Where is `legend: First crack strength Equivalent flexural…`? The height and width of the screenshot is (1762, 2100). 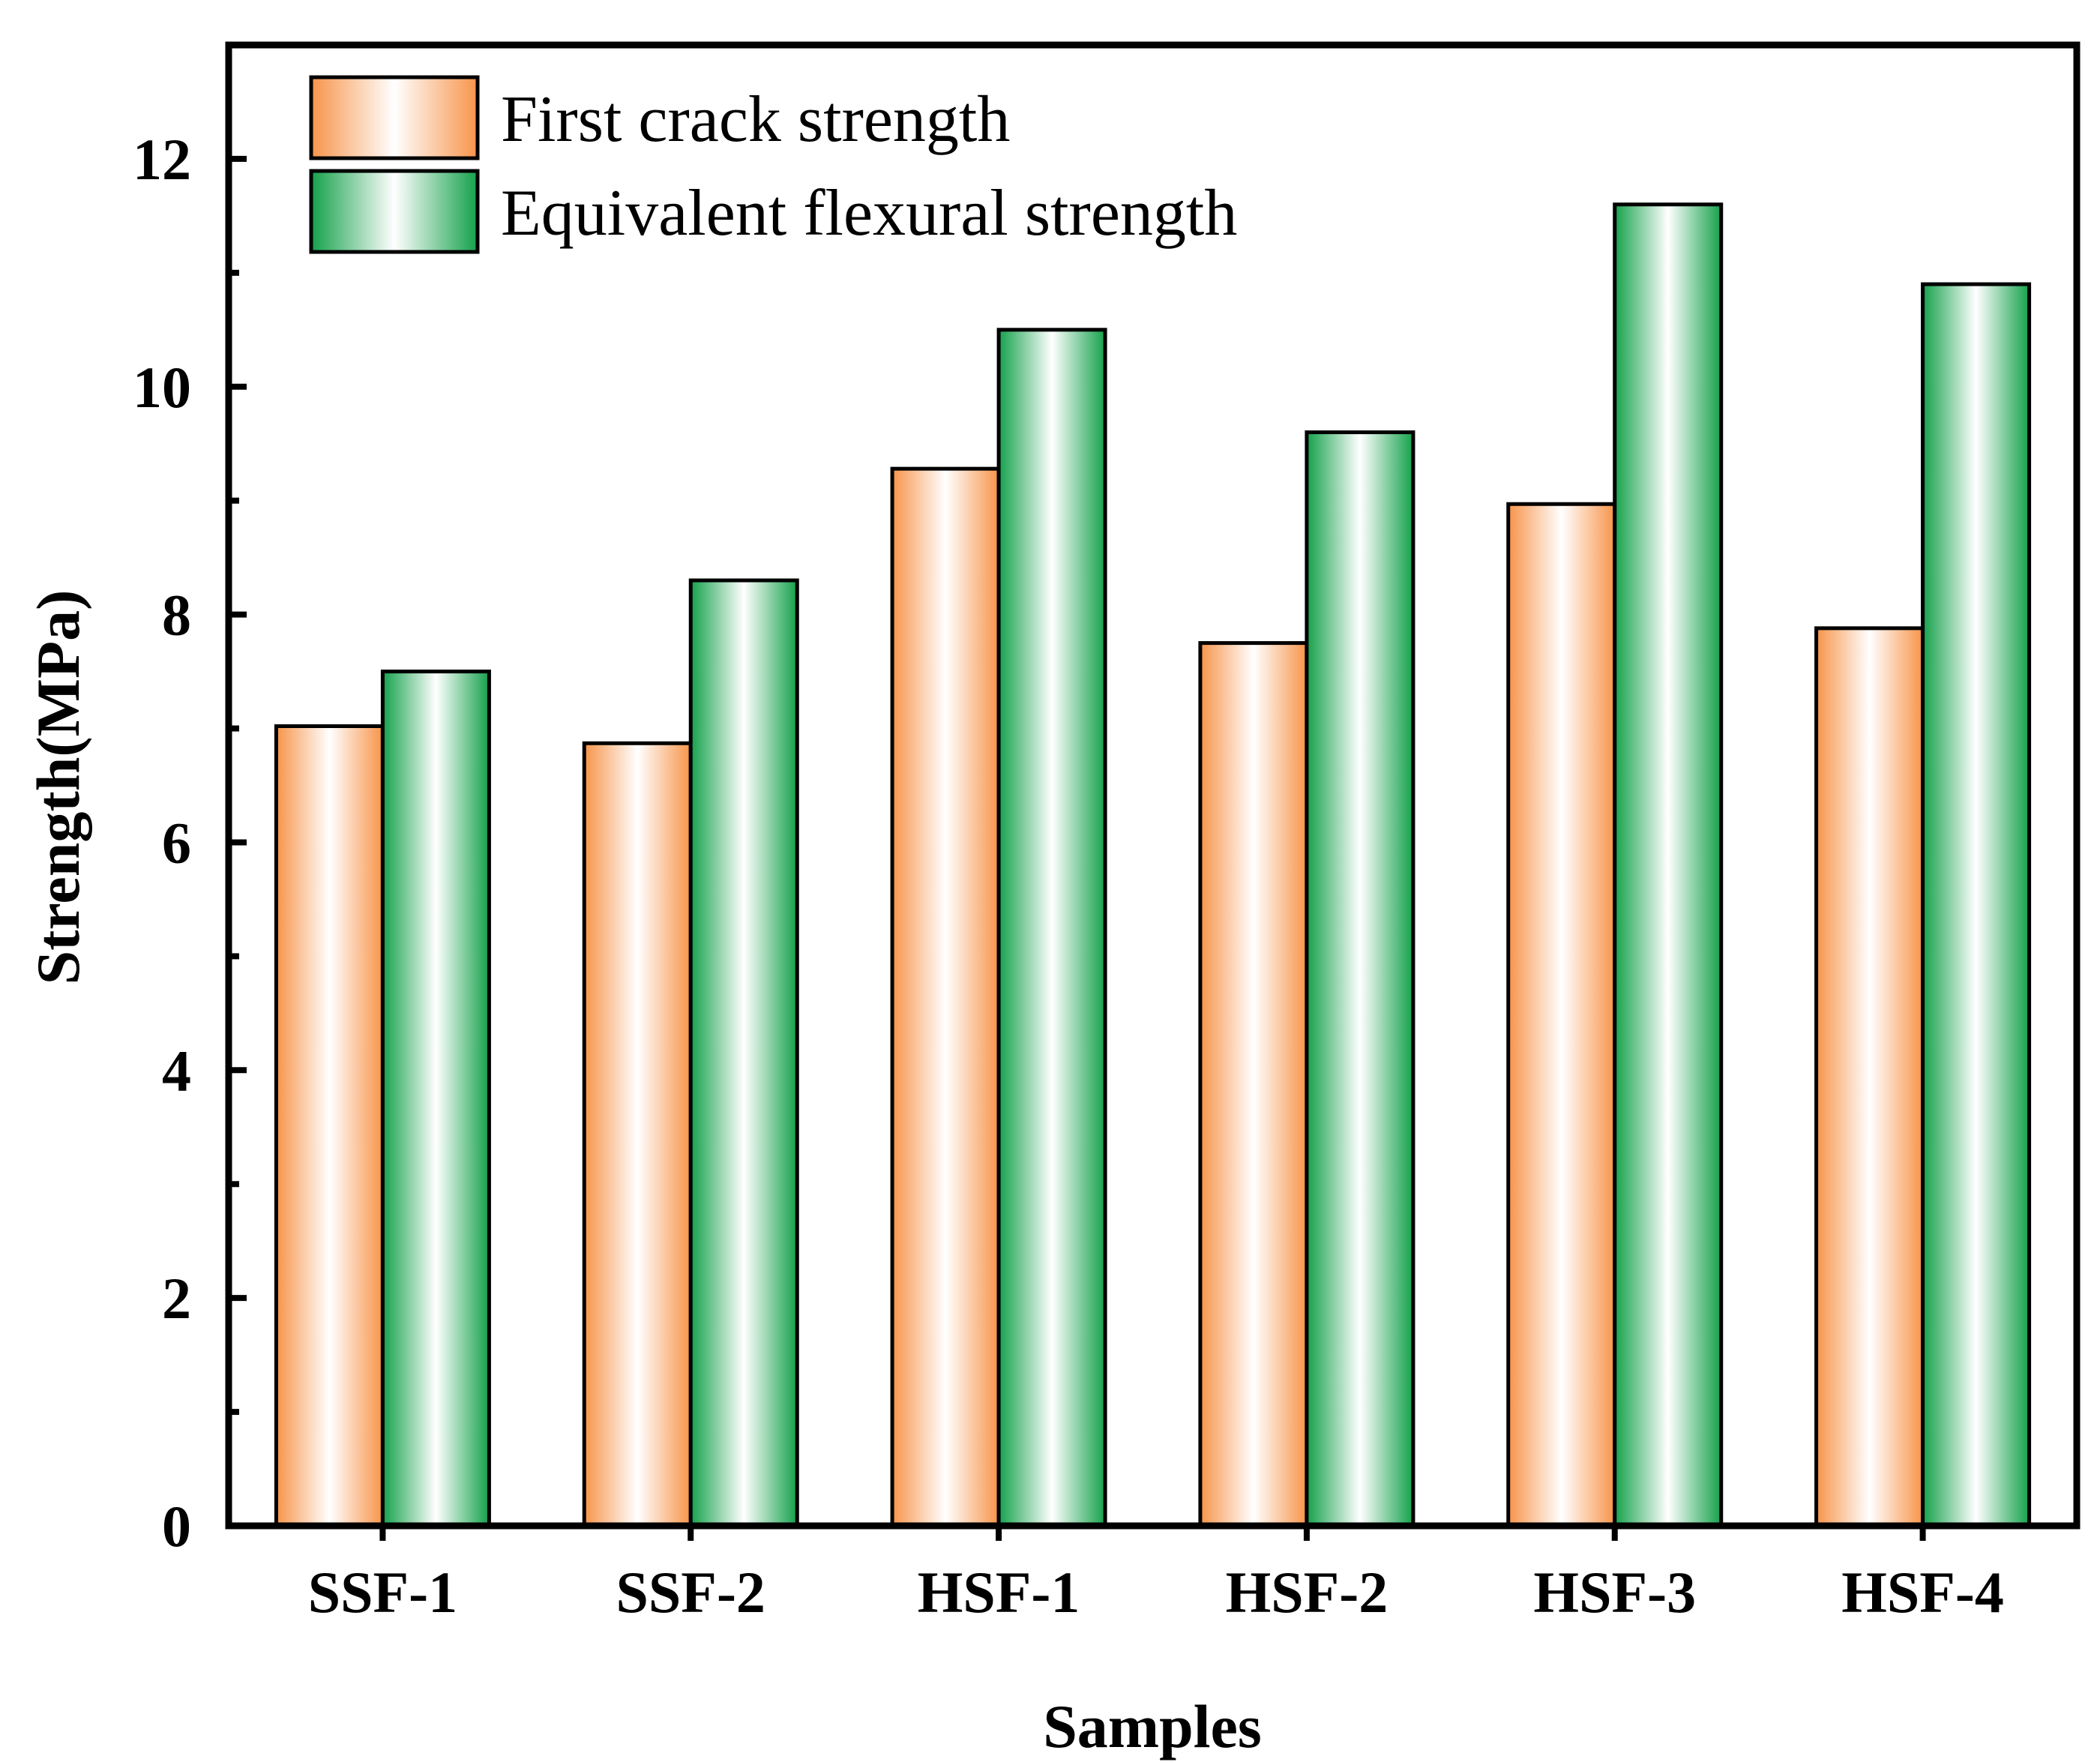 legend: First crack strength Equivalent flexural… is located at coordinates (773, 164).